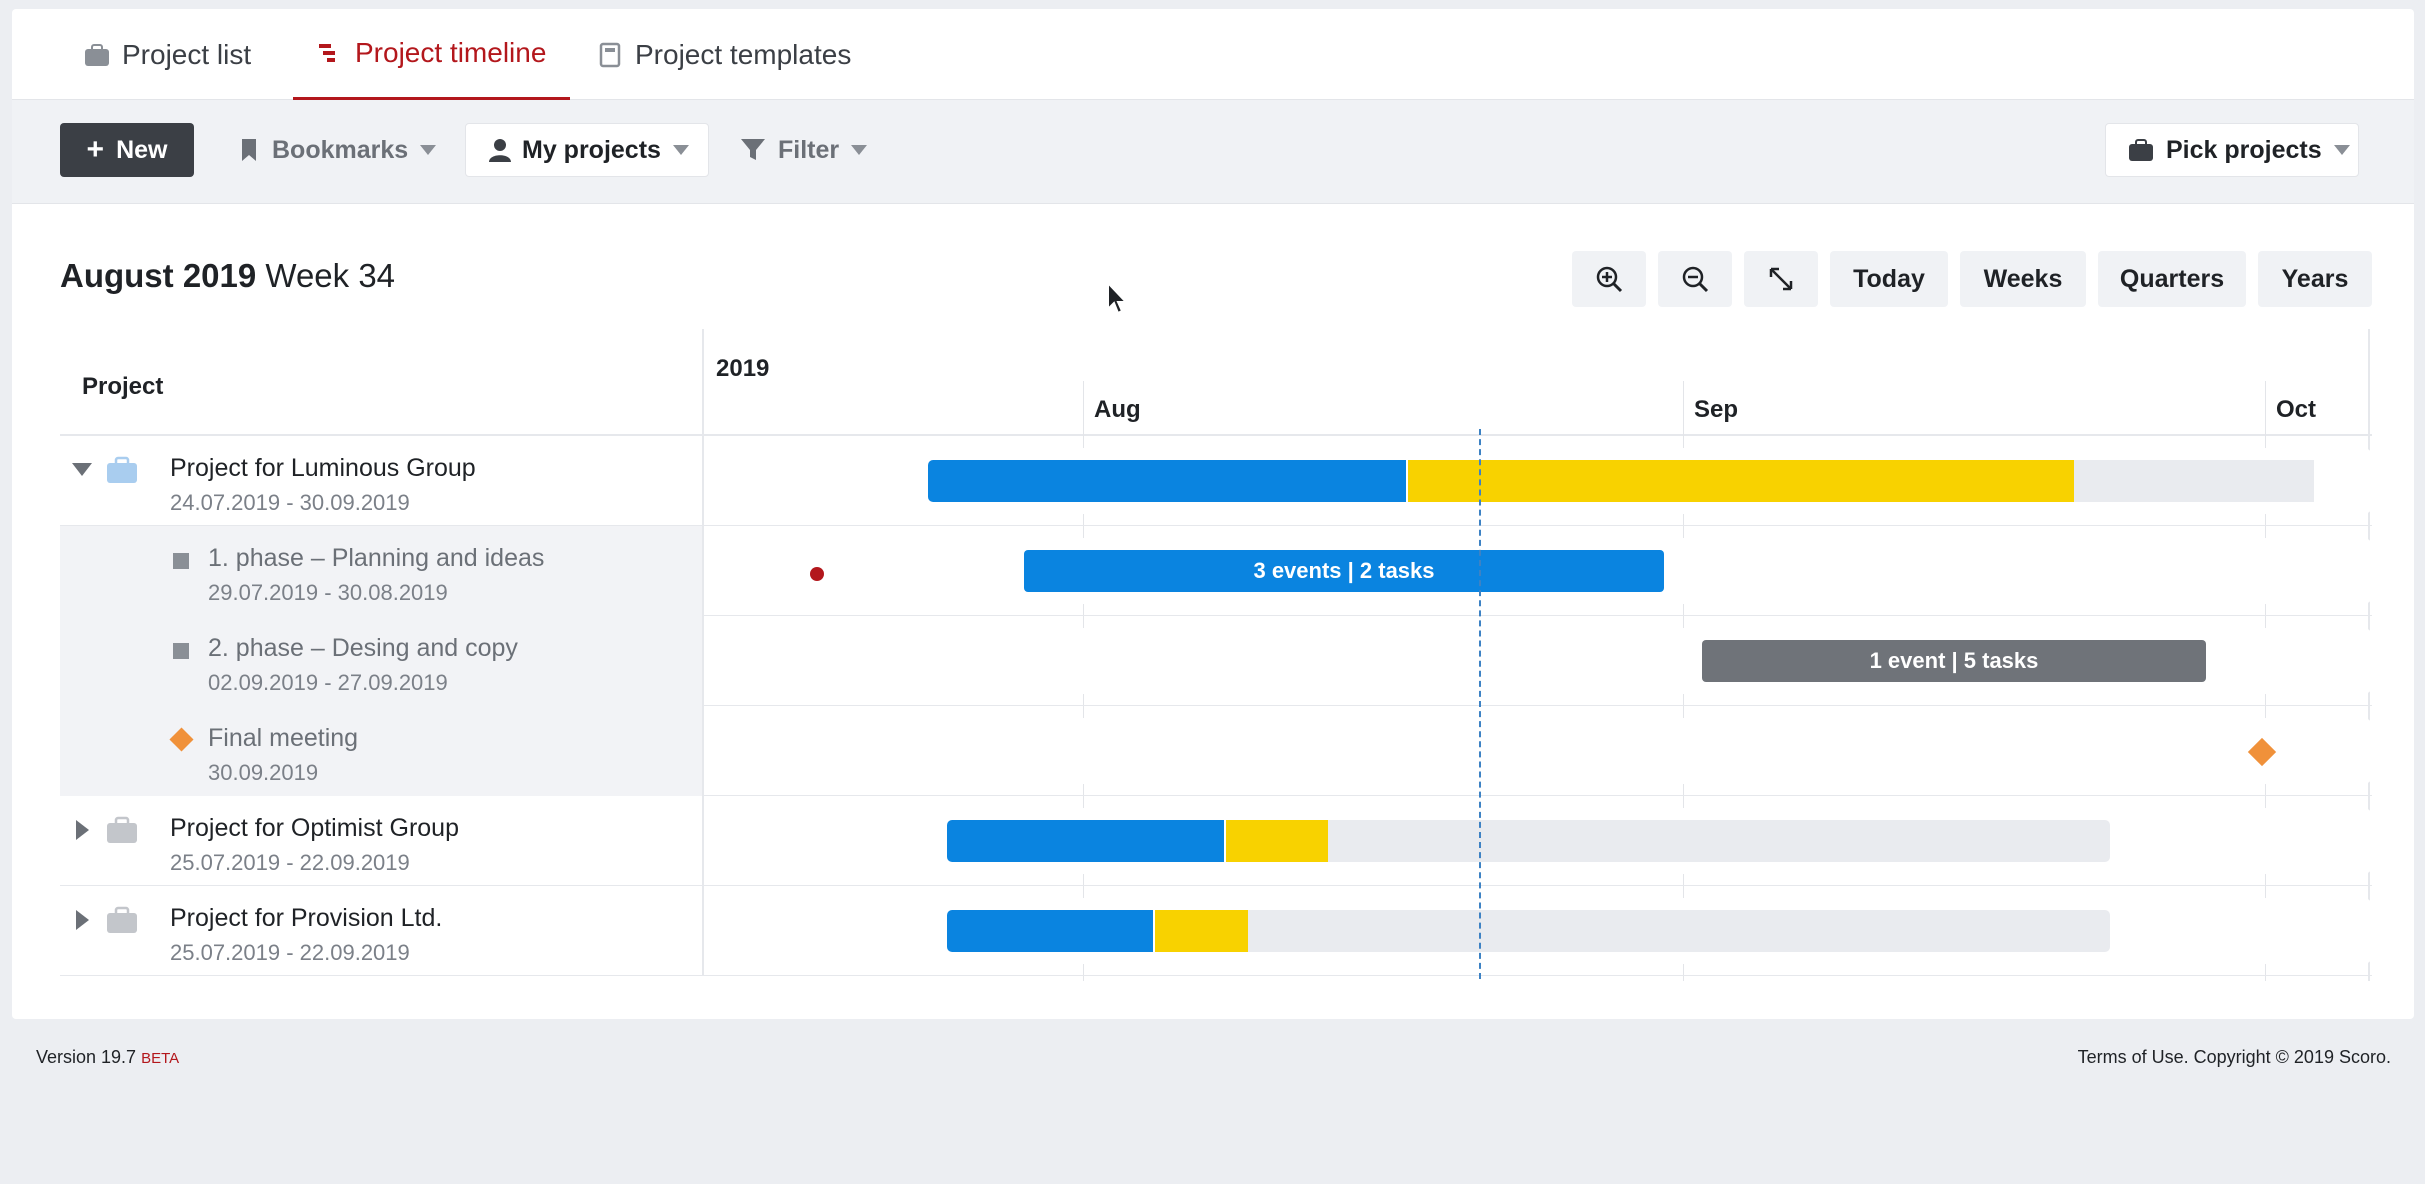 This screenshot has height=1184, width=2425. I want to click on month-label-oct: Oct, so click(2296, 409).